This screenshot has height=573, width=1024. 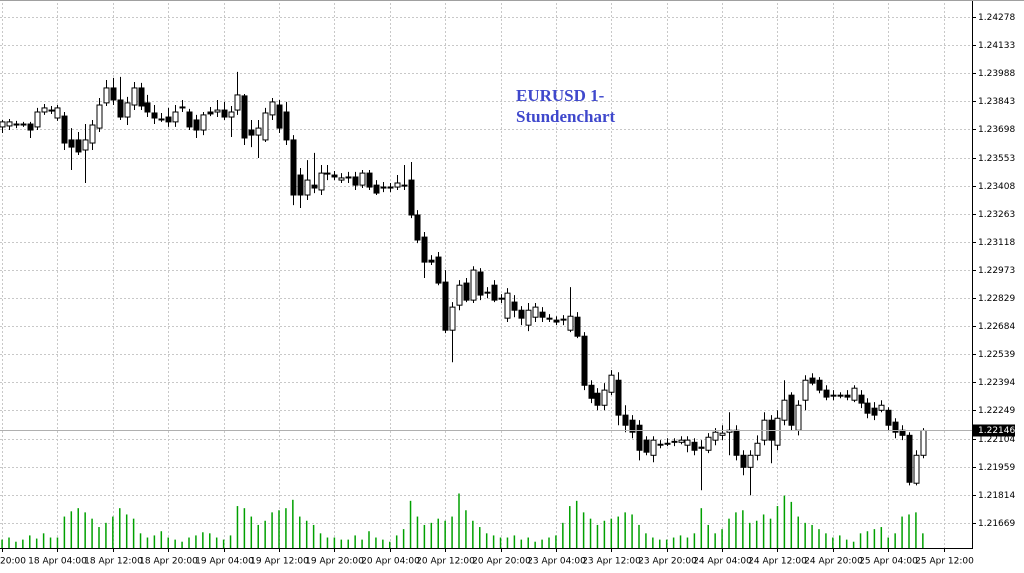 What do you see at coordinates (996, 18) in the screenshot?
I see `y-tick-label: 1.24278` at bounding box center [996, 18].